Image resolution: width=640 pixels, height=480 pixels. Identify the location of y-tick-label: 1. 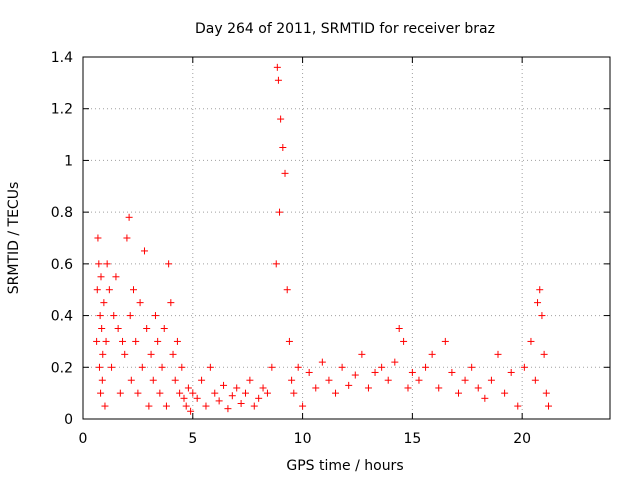
(68, 161).